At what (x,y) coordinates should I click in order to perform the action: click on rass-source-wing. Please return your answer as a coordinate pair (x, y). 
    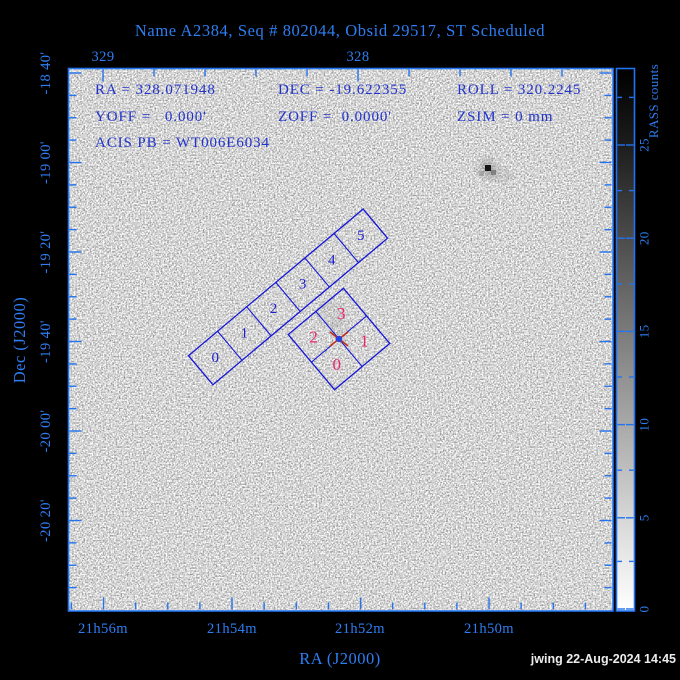
    Looking at the image, I should click on (500, 176).